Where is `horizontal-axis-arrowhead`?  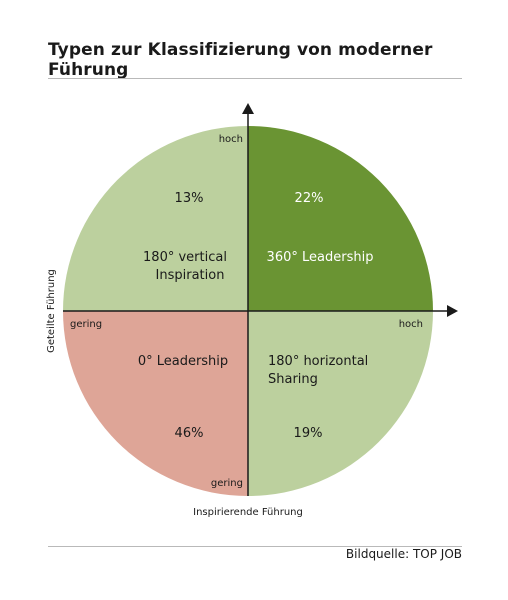 horizontal-axis-arrowhead is located at coordinates (452, 311).